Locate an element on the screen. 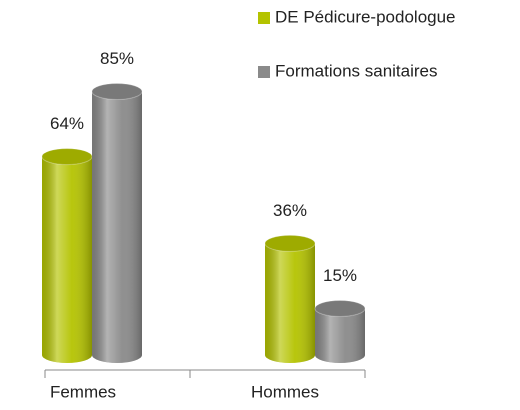 This screenshot has width=520, height=410. data-label: 85% is located at coordinates (117, 58).